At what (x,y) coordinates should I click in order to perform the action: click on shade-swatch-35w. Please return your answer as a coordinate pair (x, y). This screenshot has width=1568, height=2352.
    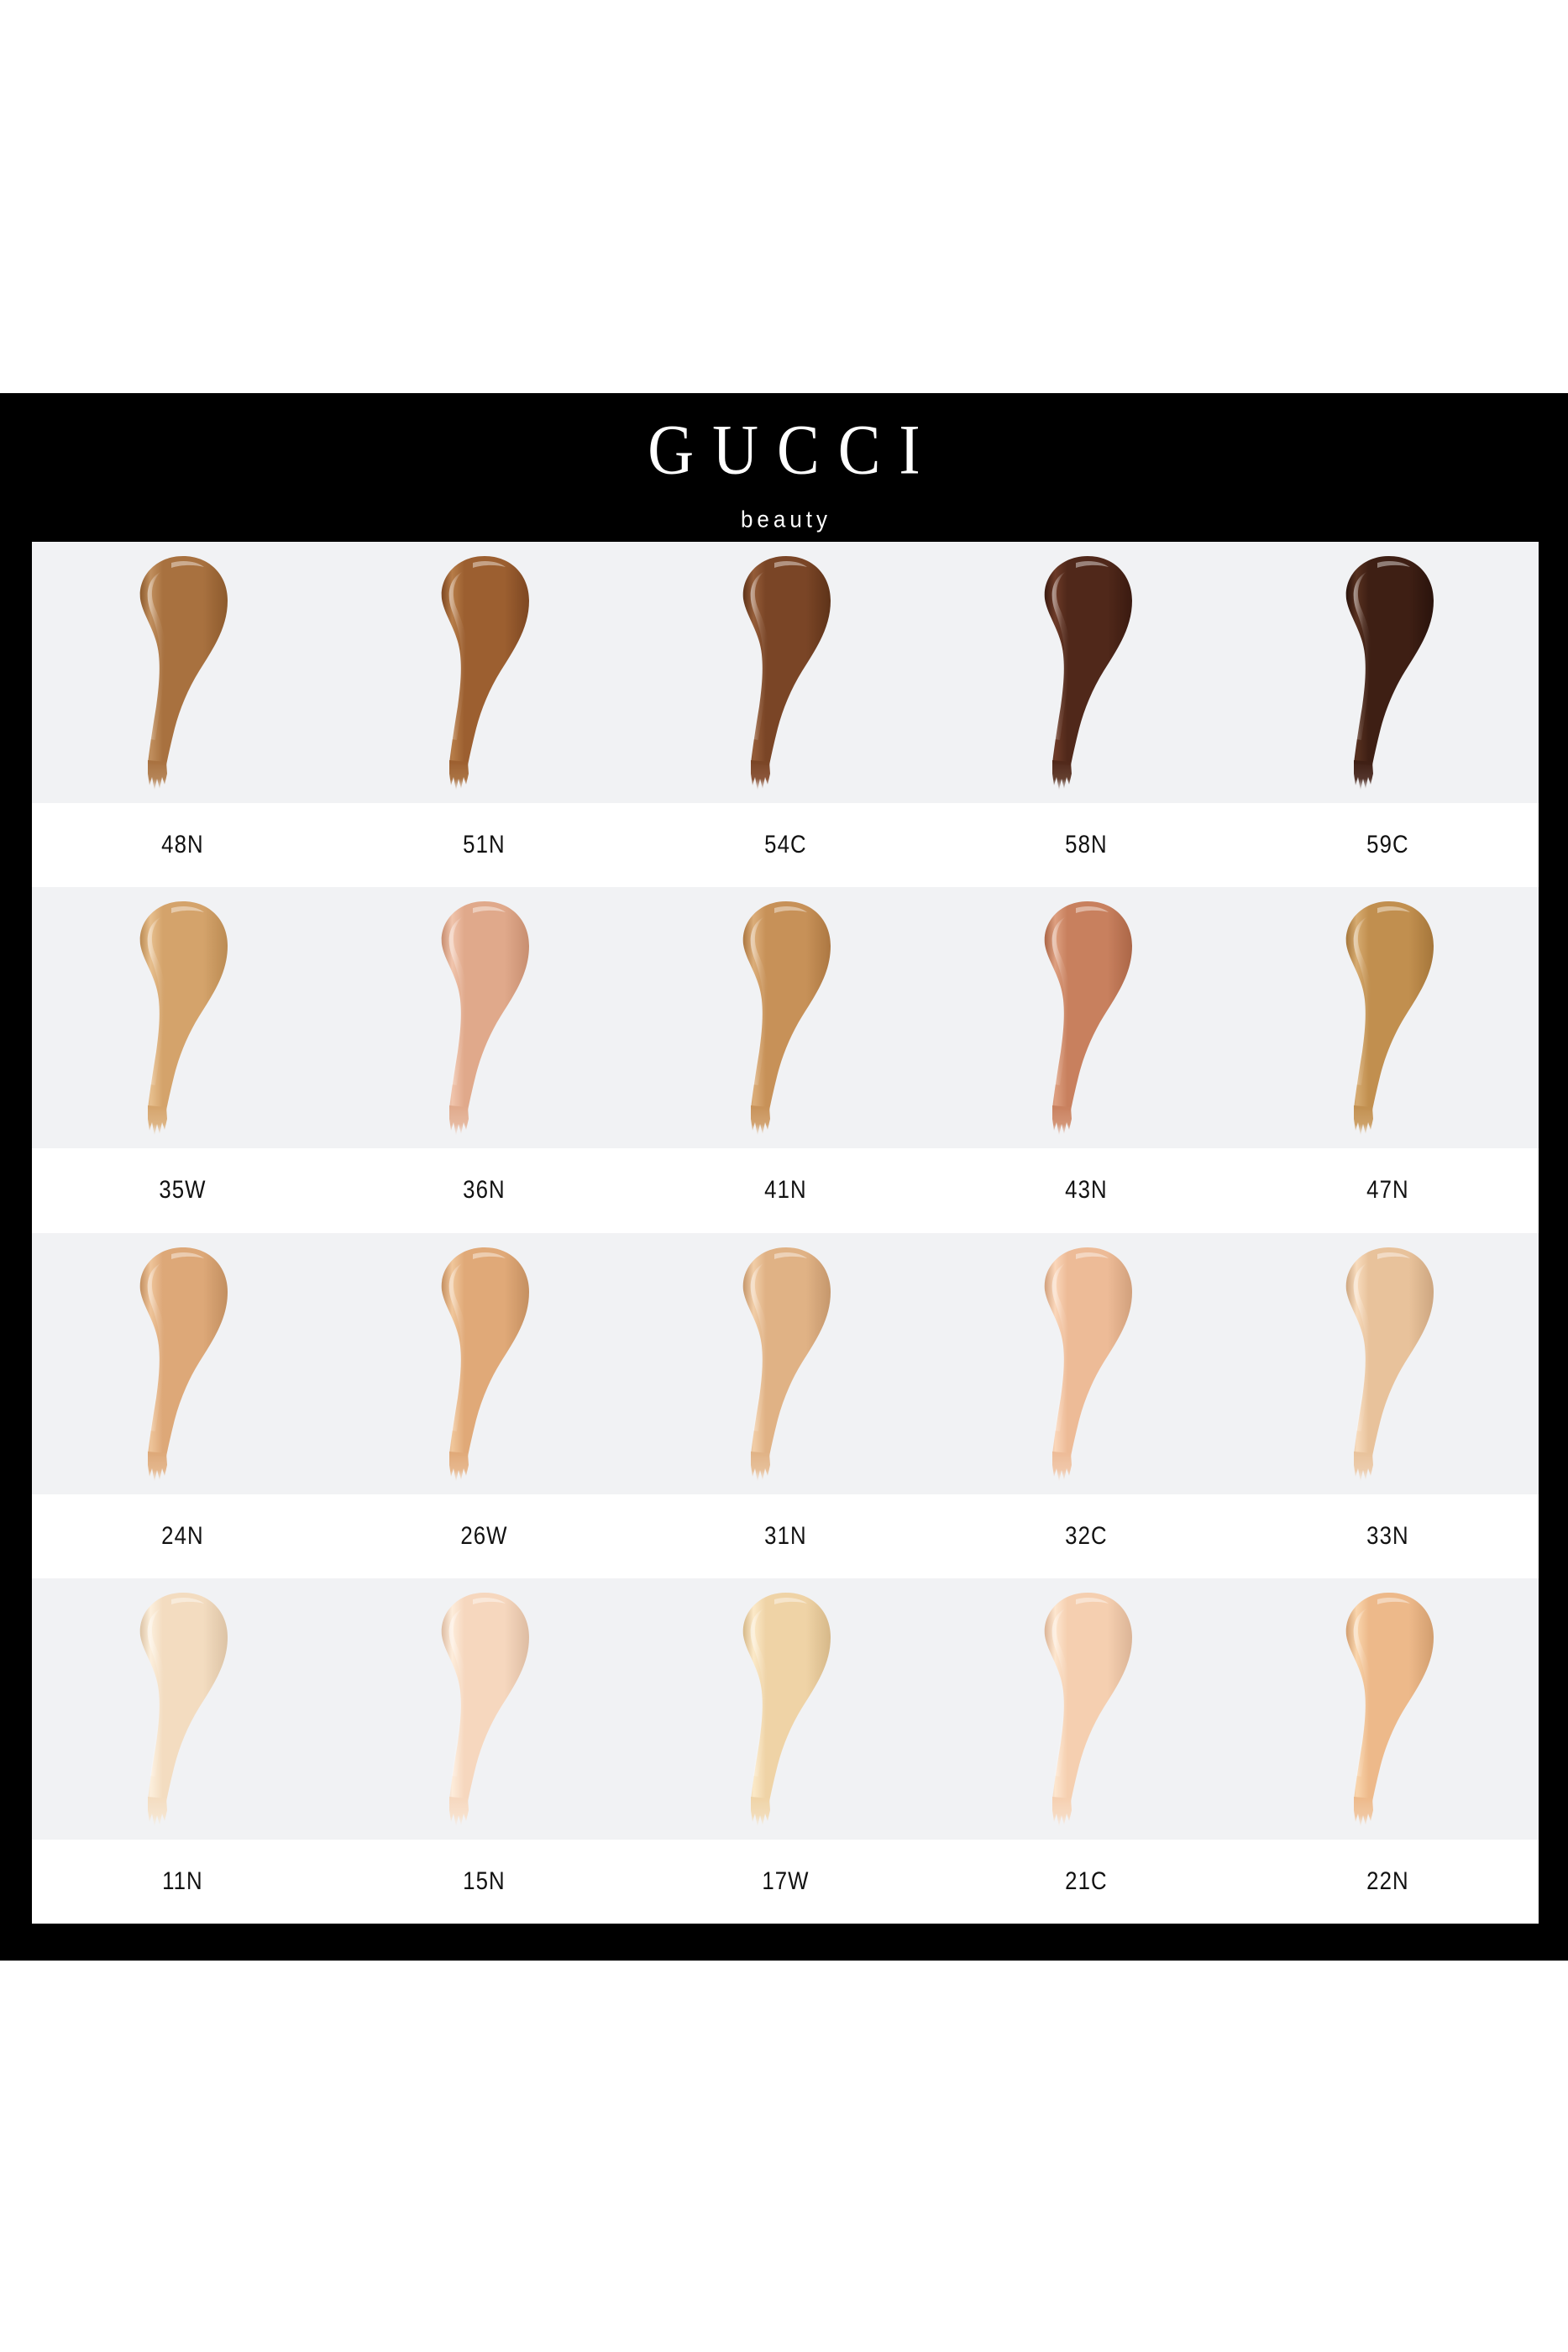
    Looking at the image, I should click on (182, 1017).